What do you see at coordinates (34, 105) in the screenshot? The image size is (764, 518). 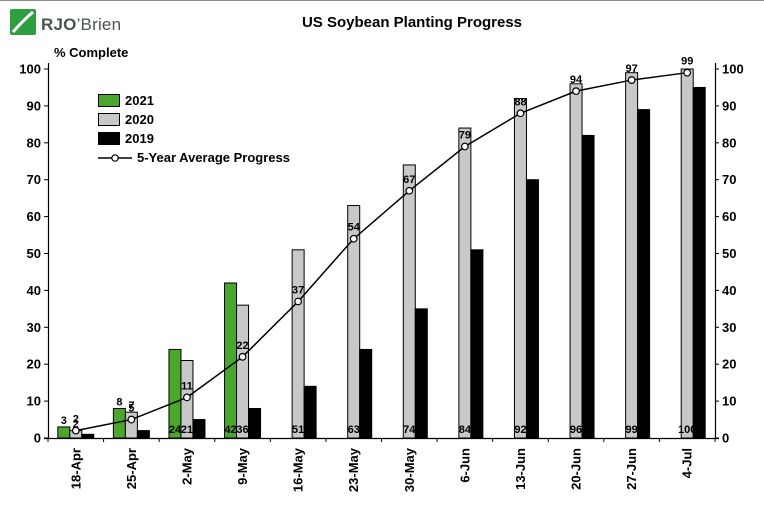 I see `y-tick-label-left: 90` at bounding box center [34, 105].